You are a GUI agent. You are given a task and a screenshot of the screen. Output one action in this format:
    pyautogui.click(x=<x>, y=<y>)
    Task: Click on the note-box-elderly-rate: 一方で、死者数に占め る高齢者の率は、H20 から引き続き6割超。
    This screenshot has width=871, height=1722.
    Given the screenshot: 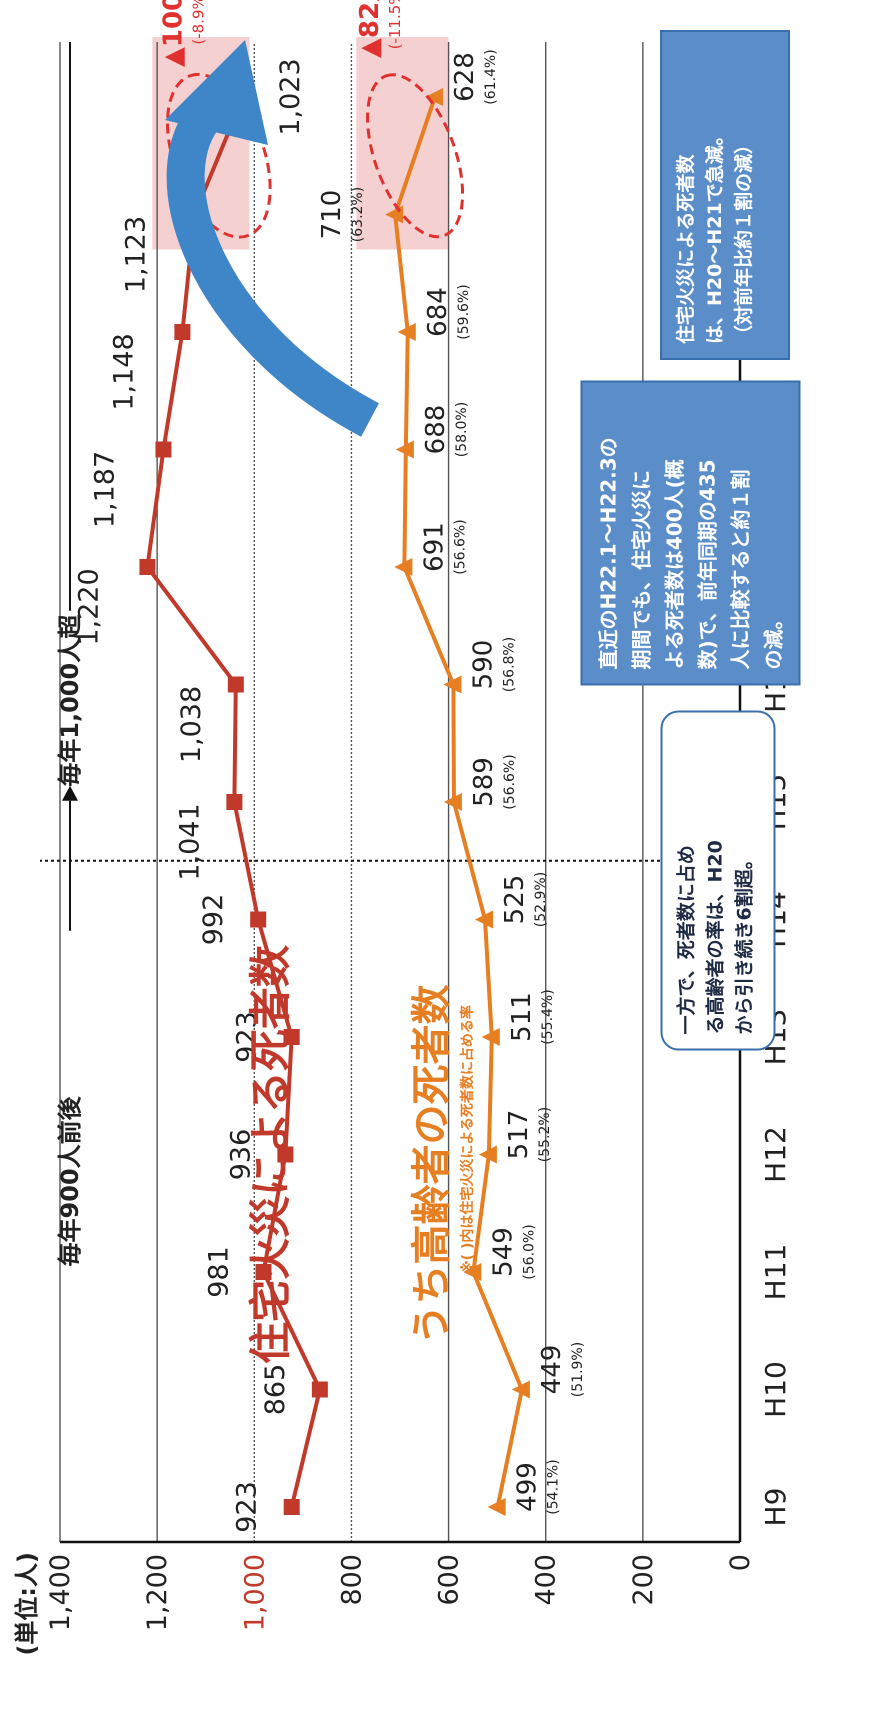 What is the action you would take?
    pyautogui.click(x=717, y=880)
    